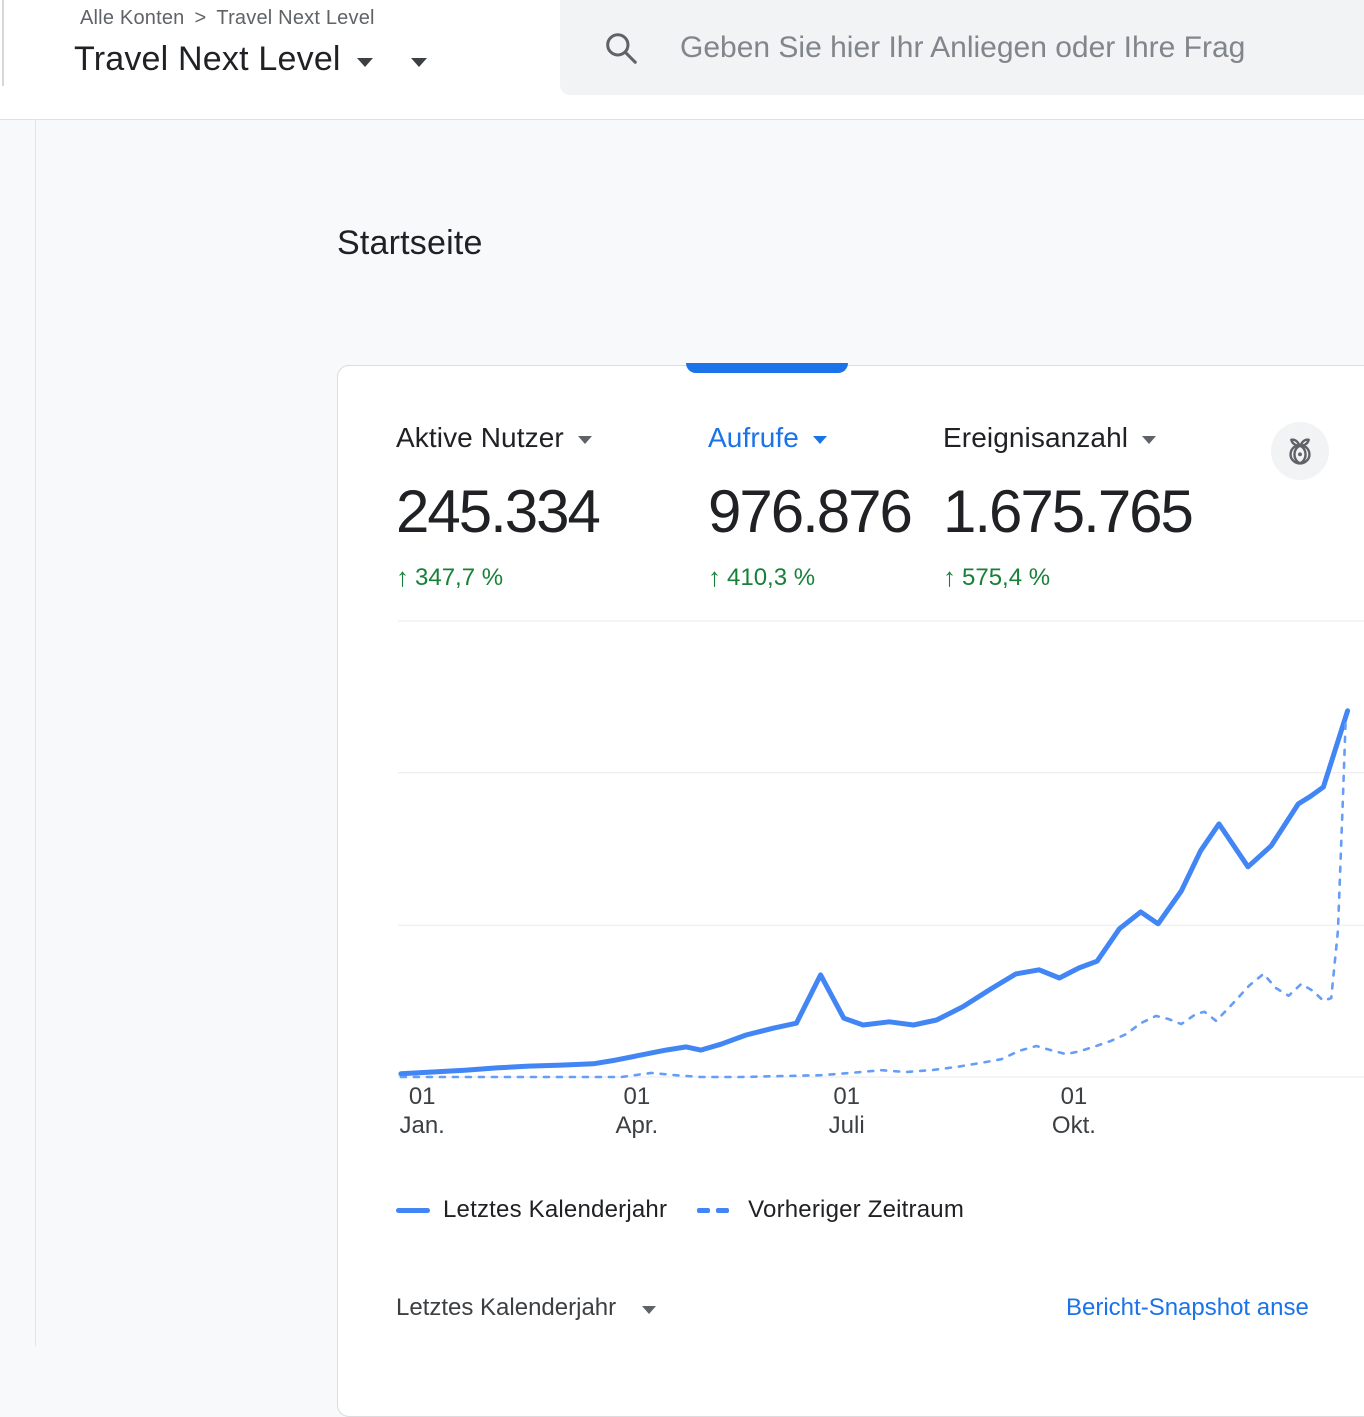  What do you see at coordinates (498, 511) in the screenshot?
I see `metric-value: 245.334` at bounding box center [498, 511].